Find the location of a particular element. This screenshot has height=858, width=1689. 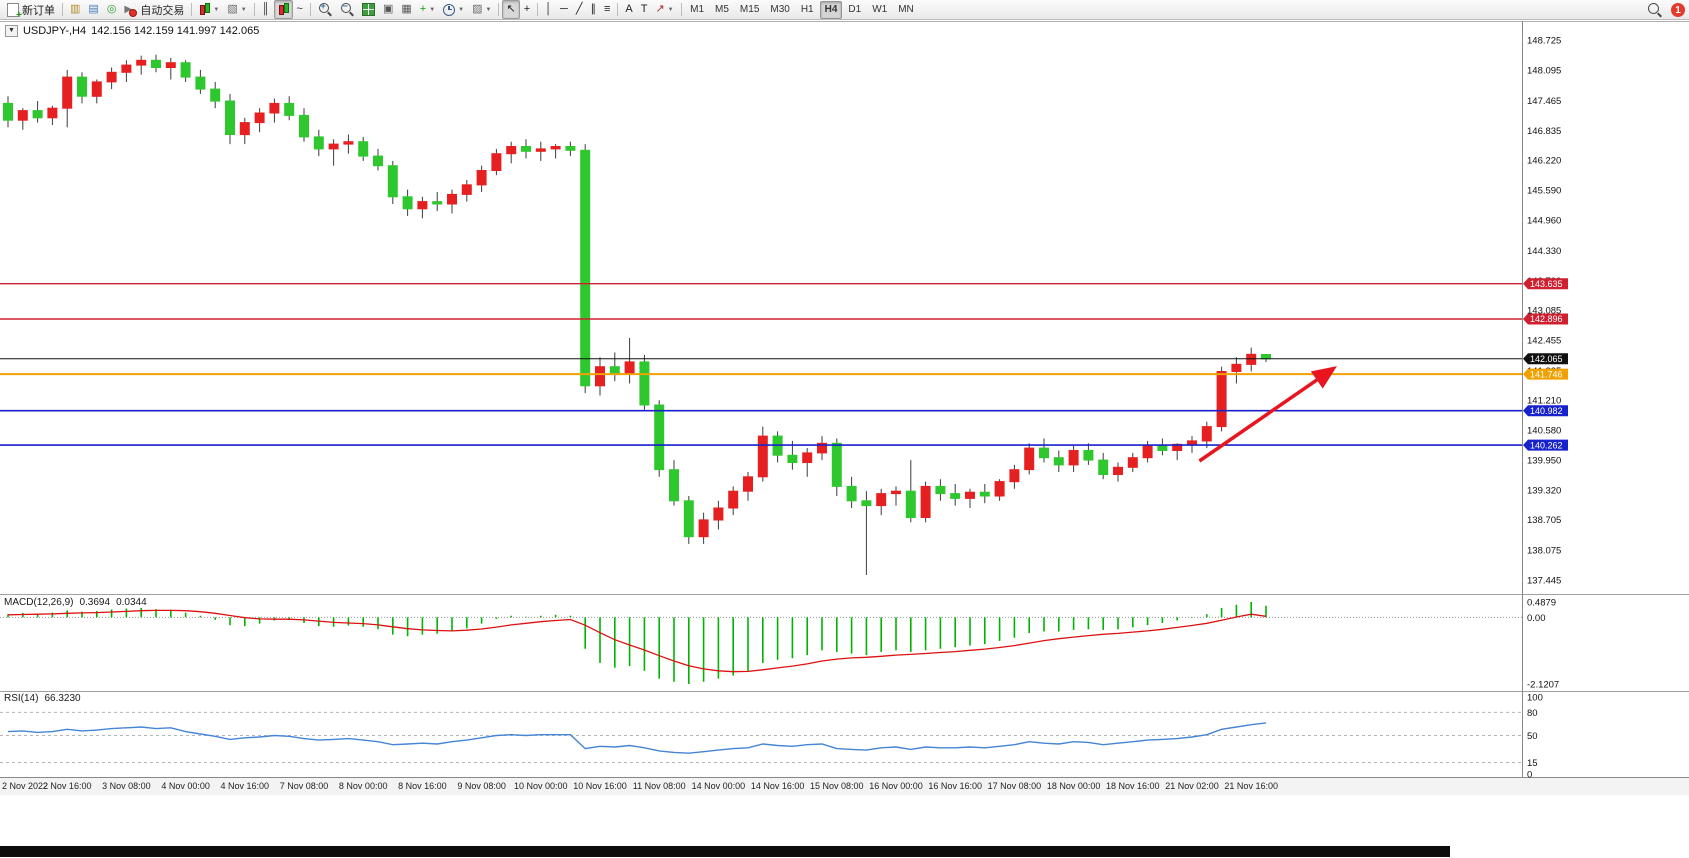

time-axis-label: 7 Nov 08:00 is located at coordinates (304, 786).